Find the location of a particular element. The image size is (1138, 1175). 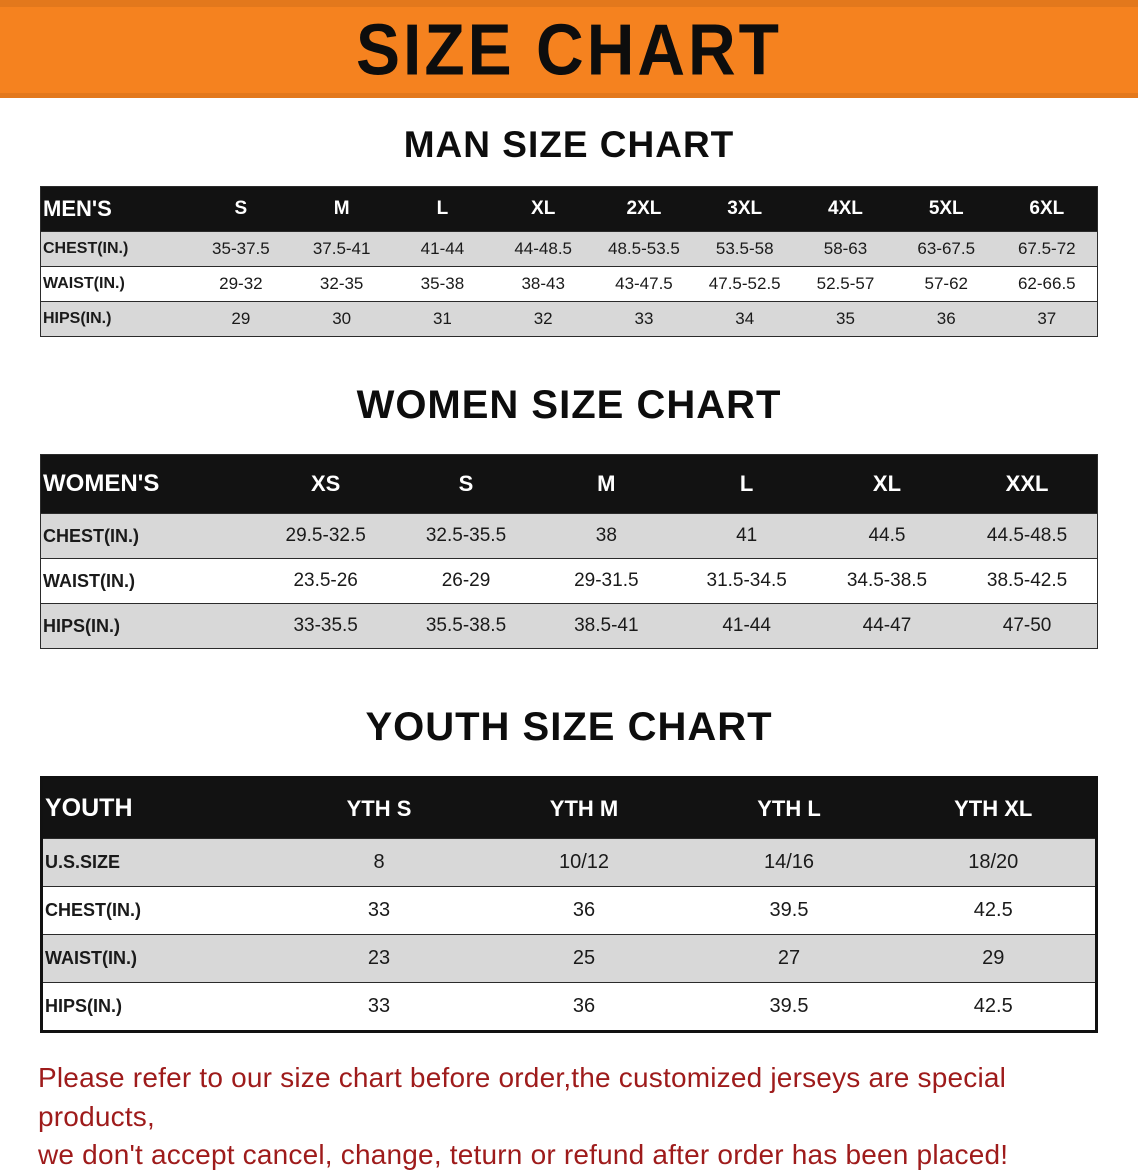

table-cell: 62-66.5 is located at coordinates (1047, 284).